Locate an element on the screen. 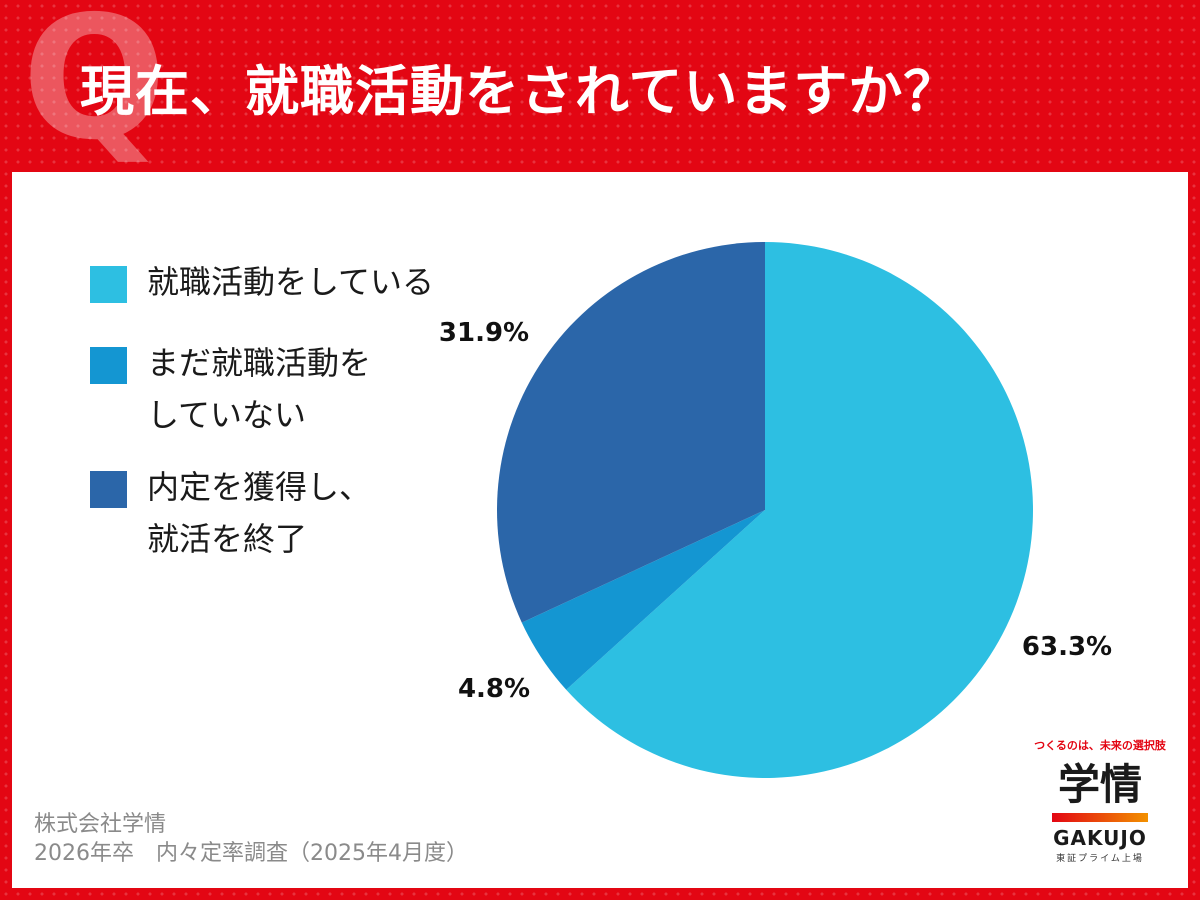 This screenshot has height=900, width=1200. logo-en: GAKUJO is located at coordinates (1100, 838).